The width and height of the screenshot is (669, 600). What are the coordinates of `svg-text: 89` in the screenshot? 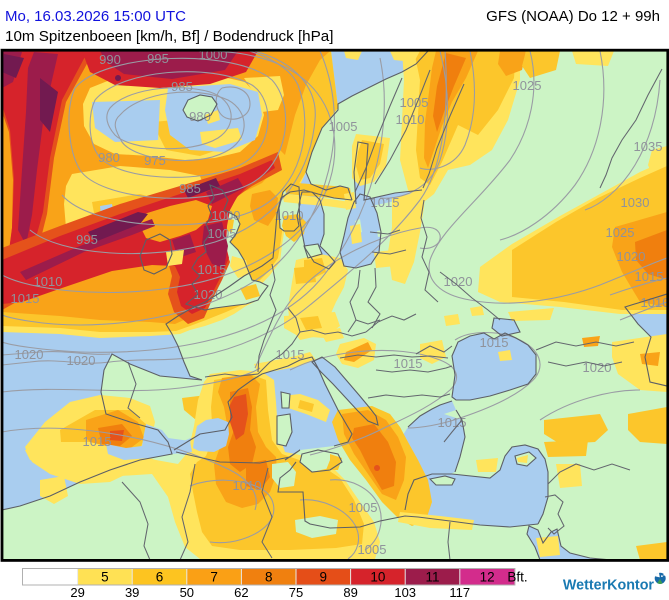 It's located at (350, 592).